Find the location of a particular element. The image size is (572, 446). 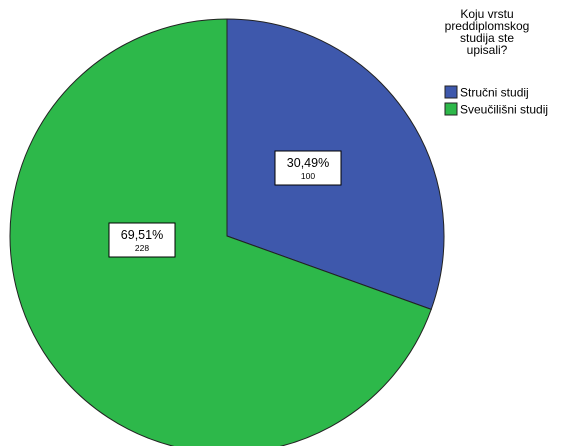

legend-label-strucni-studij: Stručni studij is located at coordinates (494, 93).